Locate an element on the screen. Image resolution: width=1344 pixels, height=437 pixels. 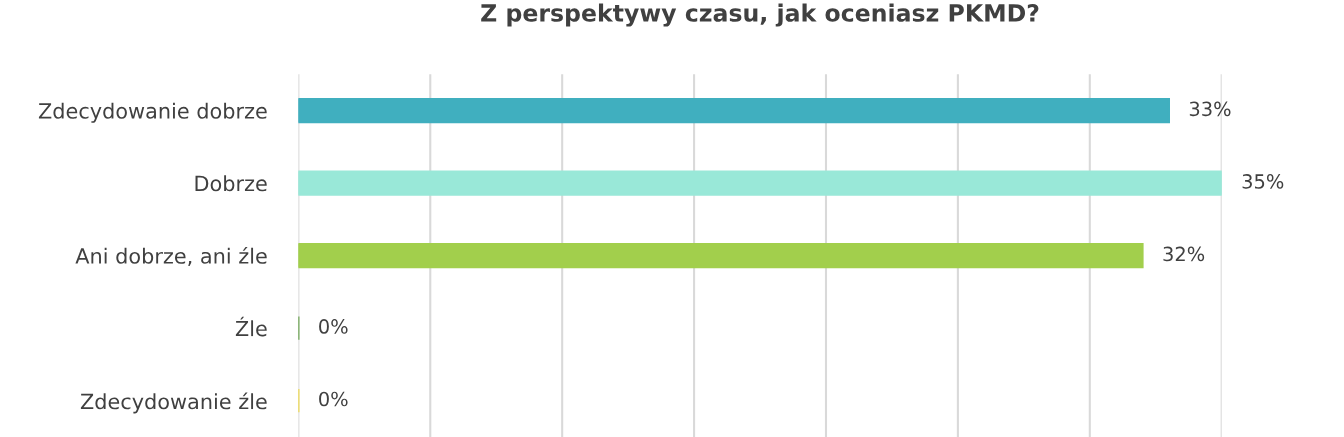
data-label: 33% is located at coordinates (1210, 109).